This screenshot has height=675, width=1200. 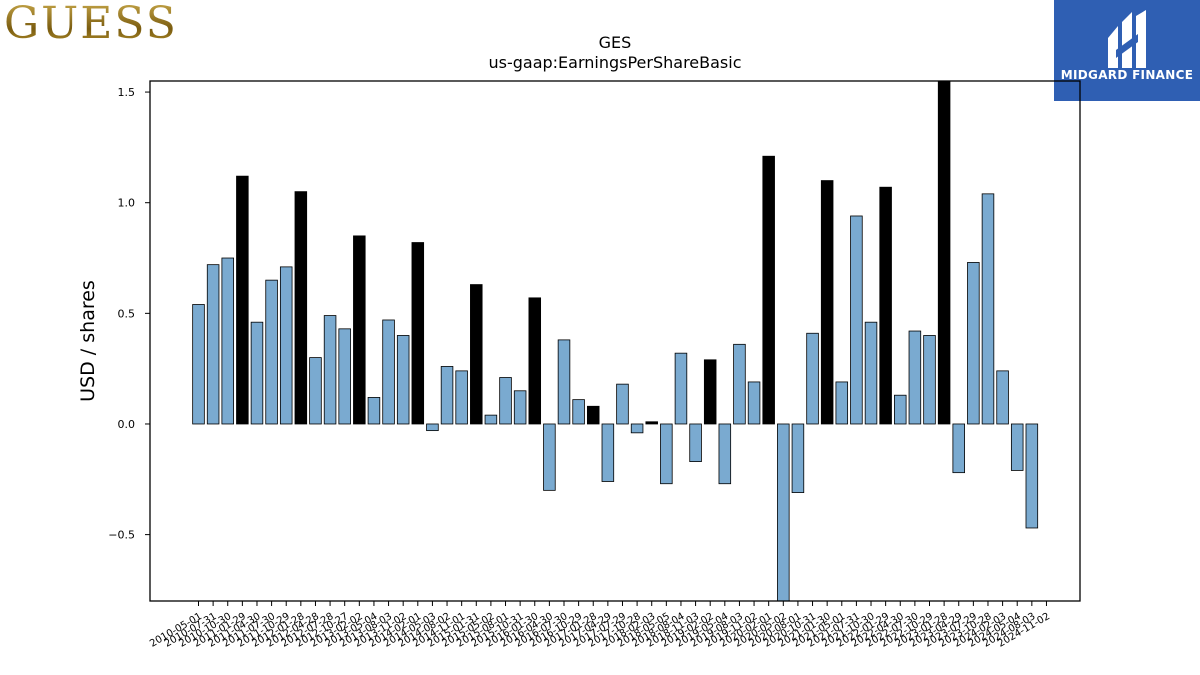 I want to click on y-axis: −0.5 0.0 0.5 1.0 1.5, so click(x=129, y=314).